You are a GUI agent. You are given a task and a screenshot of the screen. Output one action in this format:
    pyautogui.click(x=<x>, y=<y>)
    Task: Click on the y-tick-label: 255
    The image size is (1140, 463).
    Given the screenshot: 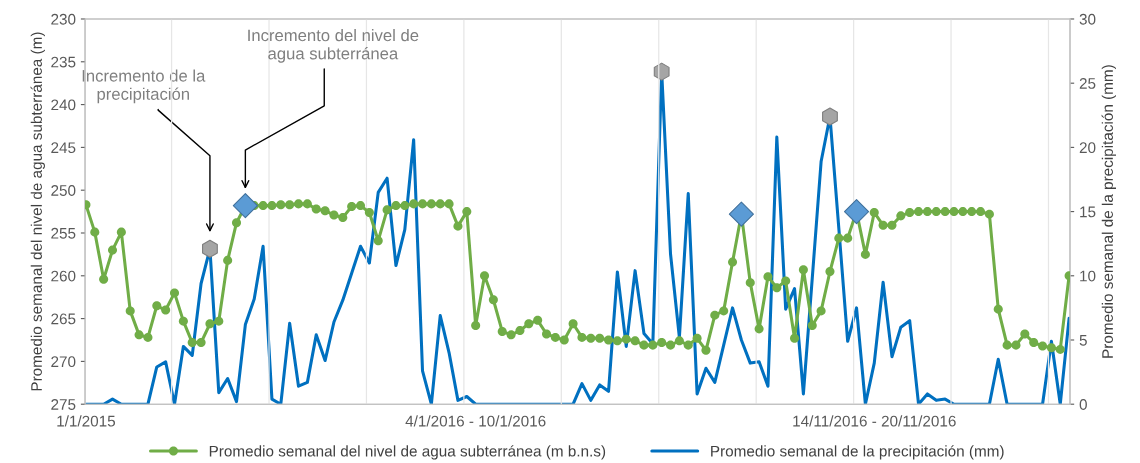 What is the action you would take?
    pyautogui.click(x=63, y=233)
    